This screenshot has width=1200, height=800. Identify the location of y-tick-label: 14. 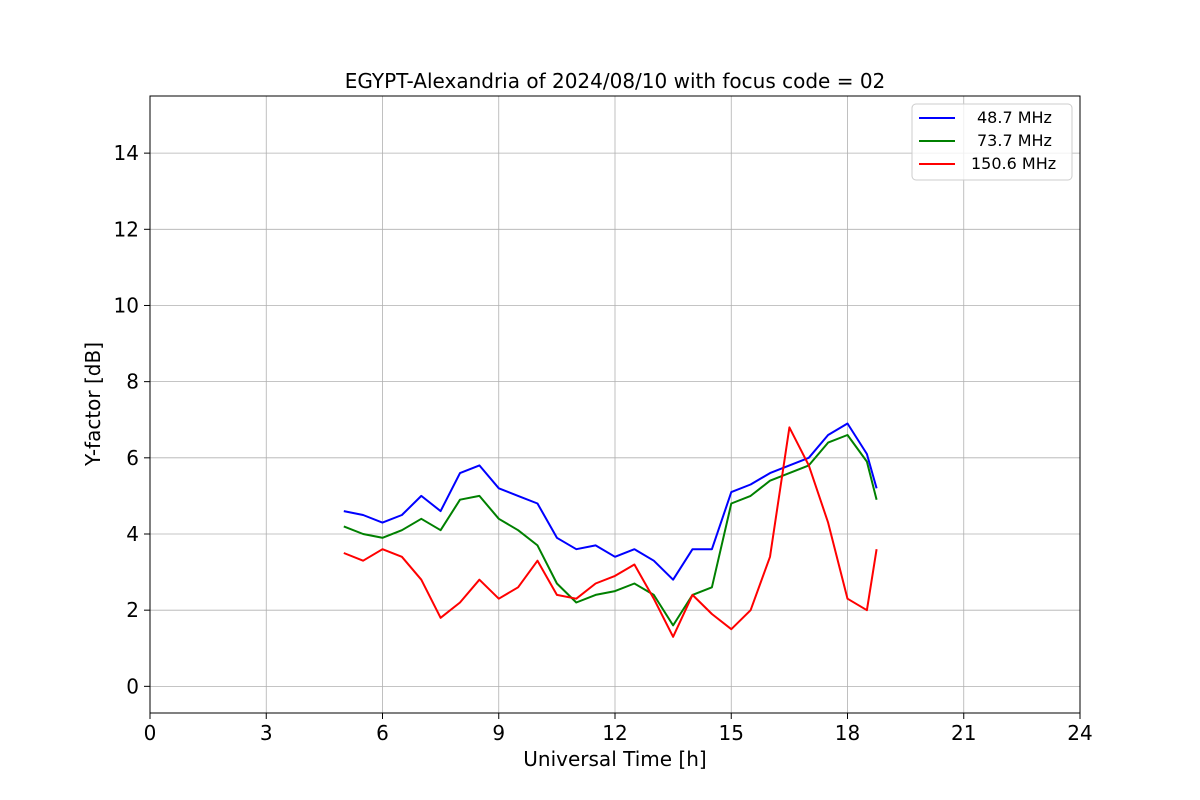
(126, 153).